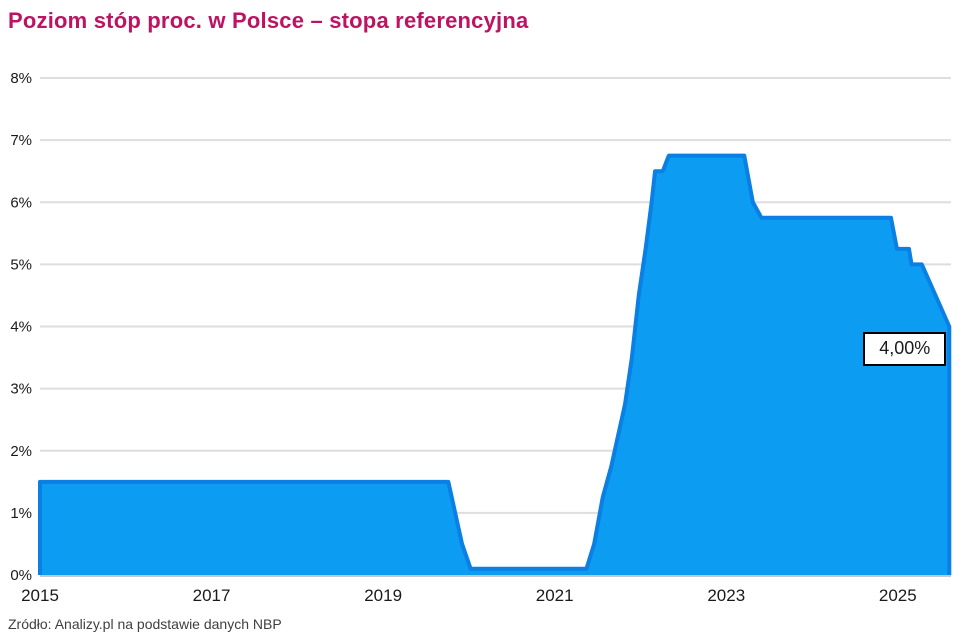 The image size is (961, 639). What do you see at coordinates (40, 595) in the screenshot?
I see `x-tick-label: 2015` at bounding box center [40, 595].